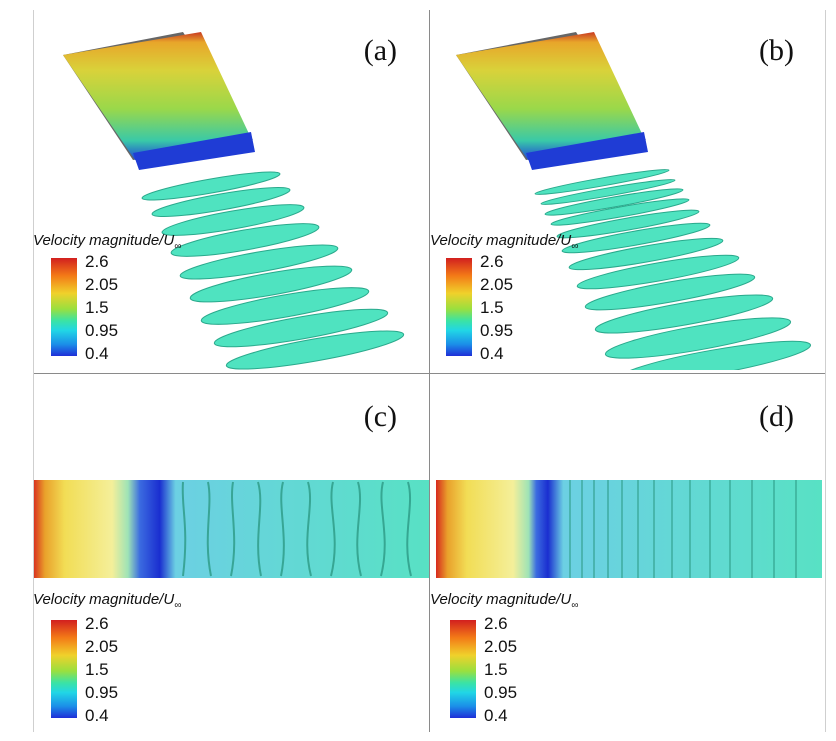  Describe the element at coordinates (776, 50) in the screenshot. I see `panel-label: (b)` at that location.